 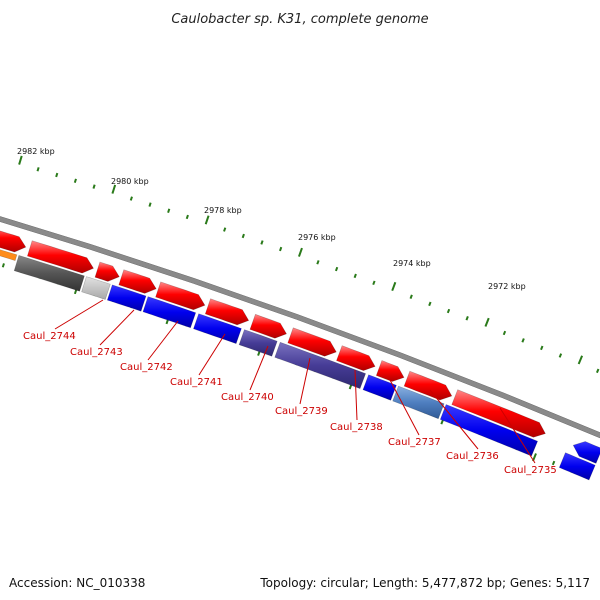 What do you see at coordinates (412, 263) in the screenshot?
I see `tick-label: 2974 kbp` at bounding box center [412, 263].